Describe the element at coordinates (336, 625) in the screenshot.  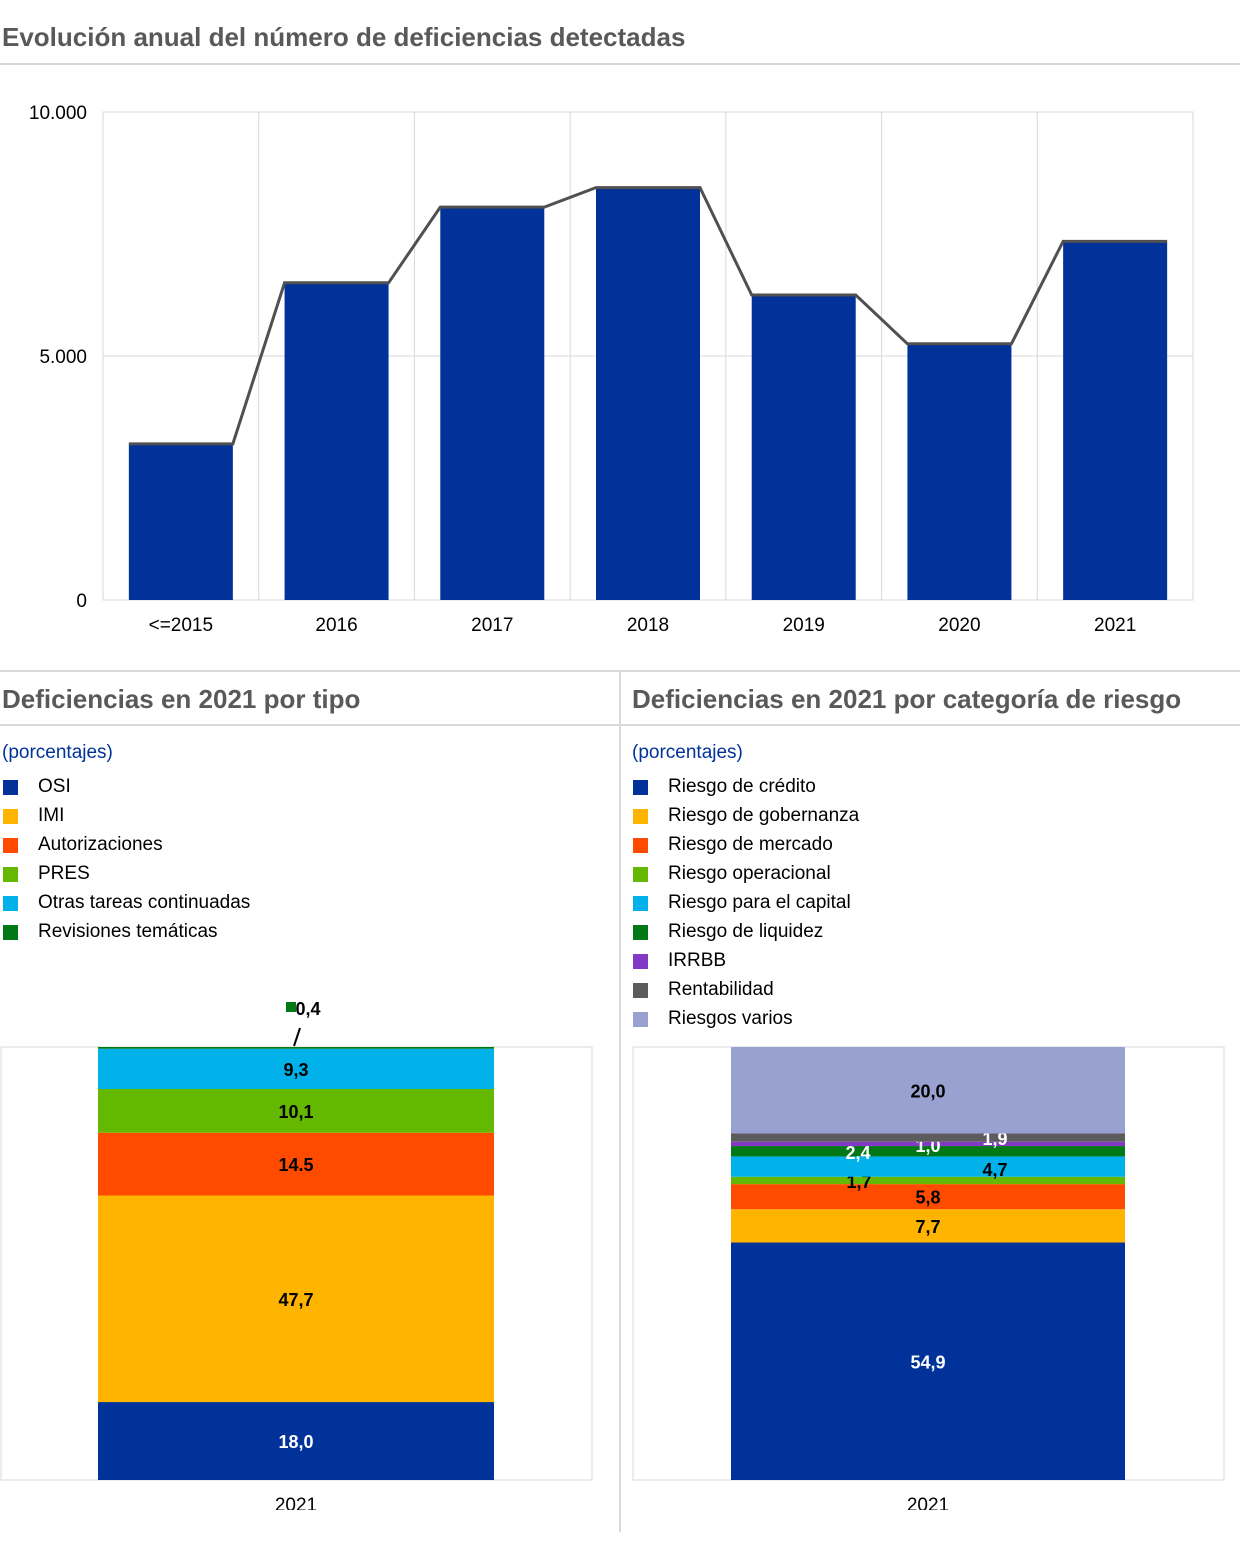
I see `x-tick-label: 2016` at that location.